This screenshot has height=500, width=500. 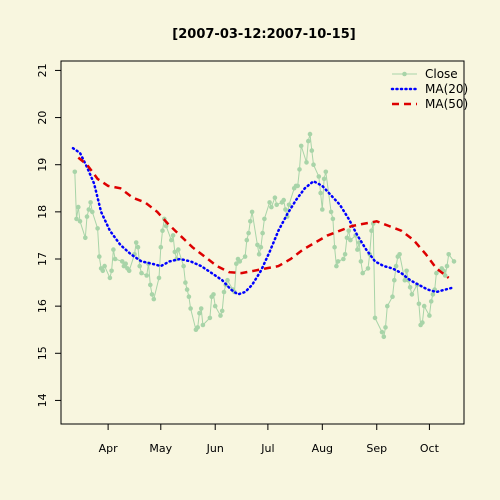 I want to click on legend-point, so click(x=404, y=74).